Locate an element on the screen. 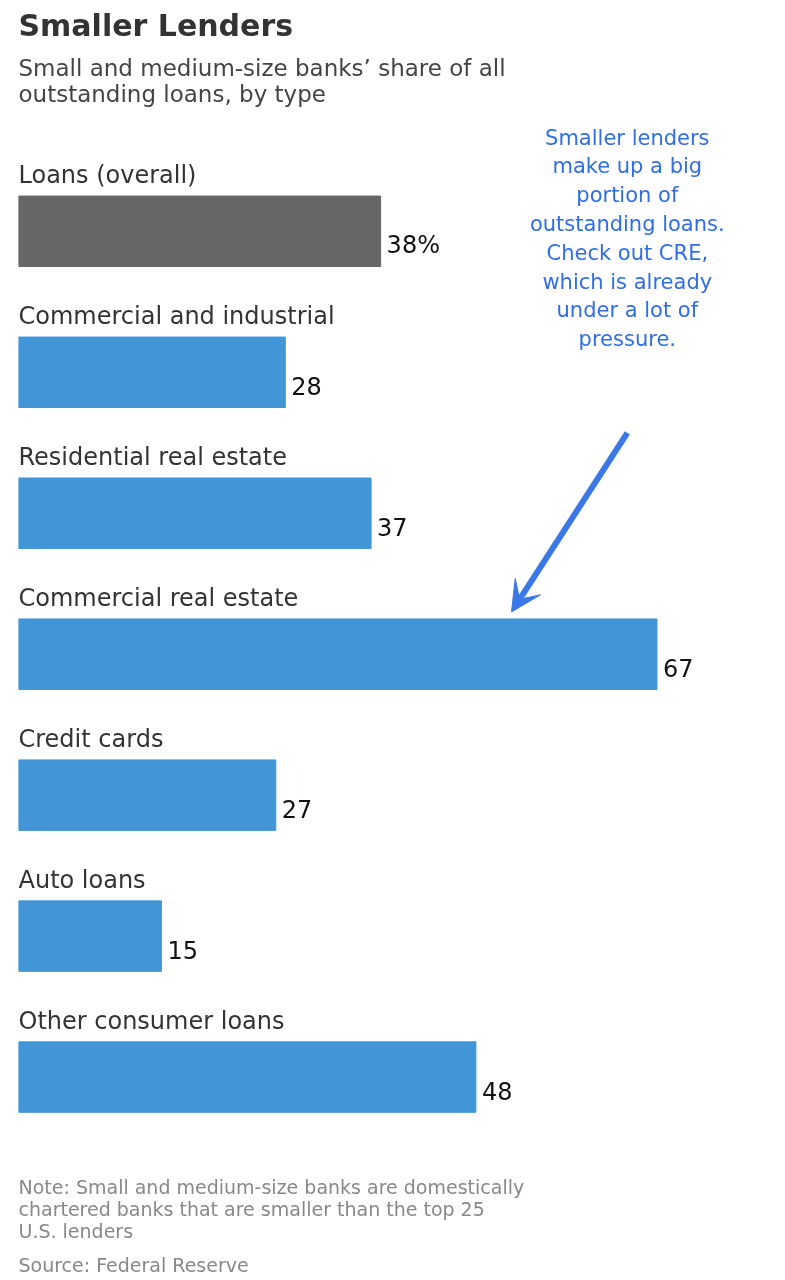  y-tick-label: Loans (overall) is located at coordinates (107, 175).